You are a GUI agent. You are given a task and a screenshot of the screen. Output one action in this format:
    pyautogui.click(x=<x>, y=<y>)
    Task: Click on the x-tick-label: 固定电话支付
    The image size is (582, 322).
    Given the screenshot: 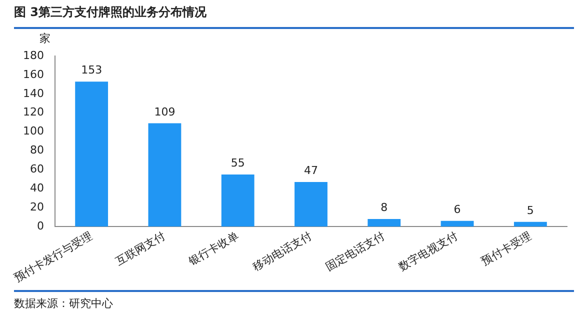 What is the action you would take?
    pyautogui.click(x=355, y=251)
    